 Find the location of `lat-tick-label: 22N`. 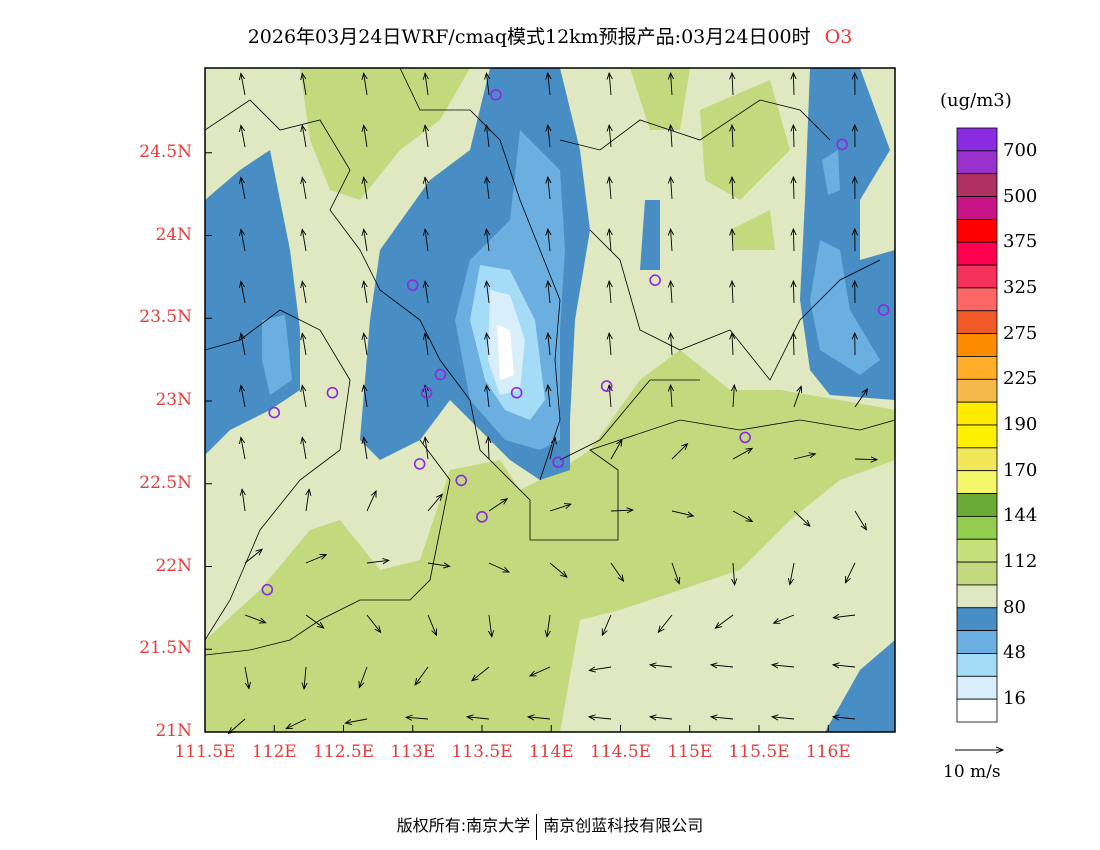

lat-tick-label: 22N is located at coordinates (173, 565).